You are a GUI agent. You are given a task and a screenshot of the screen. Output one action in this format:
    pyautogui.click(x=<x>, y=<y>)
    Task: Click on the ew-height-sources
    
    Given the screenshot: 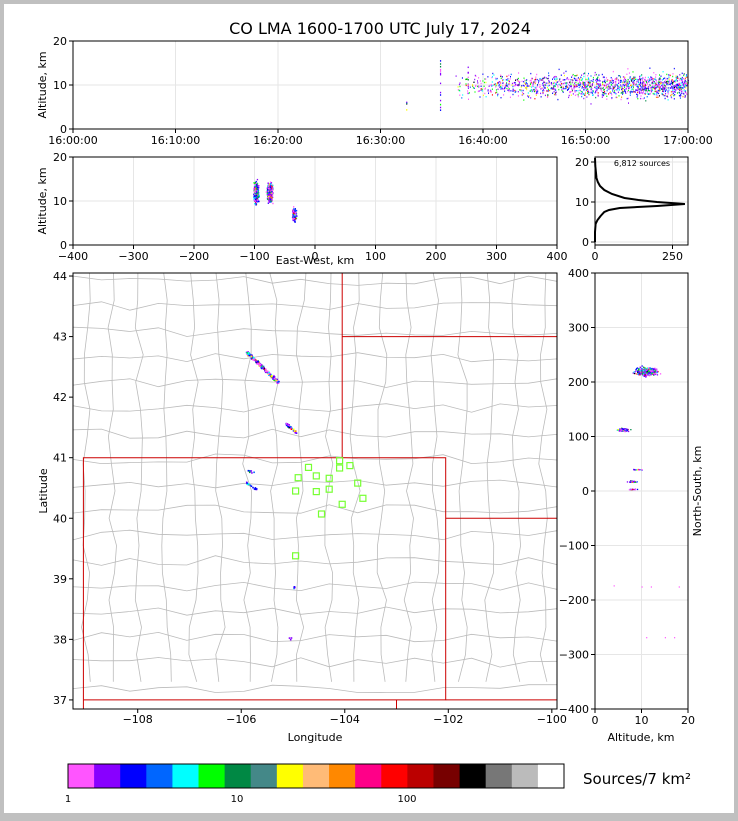 What is the action you would take?
    pyautogui.click(x=275, y=200)
    